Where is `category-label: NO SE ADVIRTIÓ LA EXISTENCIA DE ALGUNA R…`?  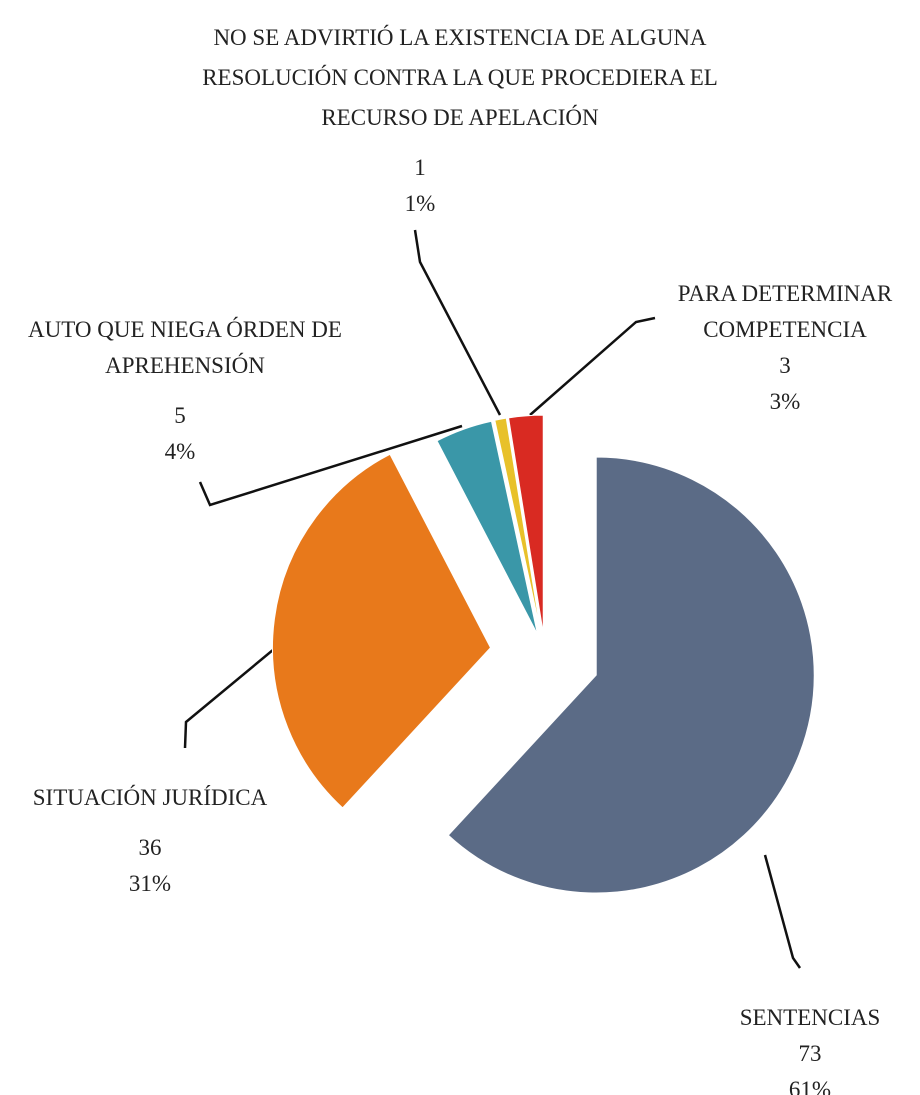 category-label: NO SE ADVIRTIÓ LA EXISTENCIA DE ALGUNA R… is located at coordinates (460, 77).